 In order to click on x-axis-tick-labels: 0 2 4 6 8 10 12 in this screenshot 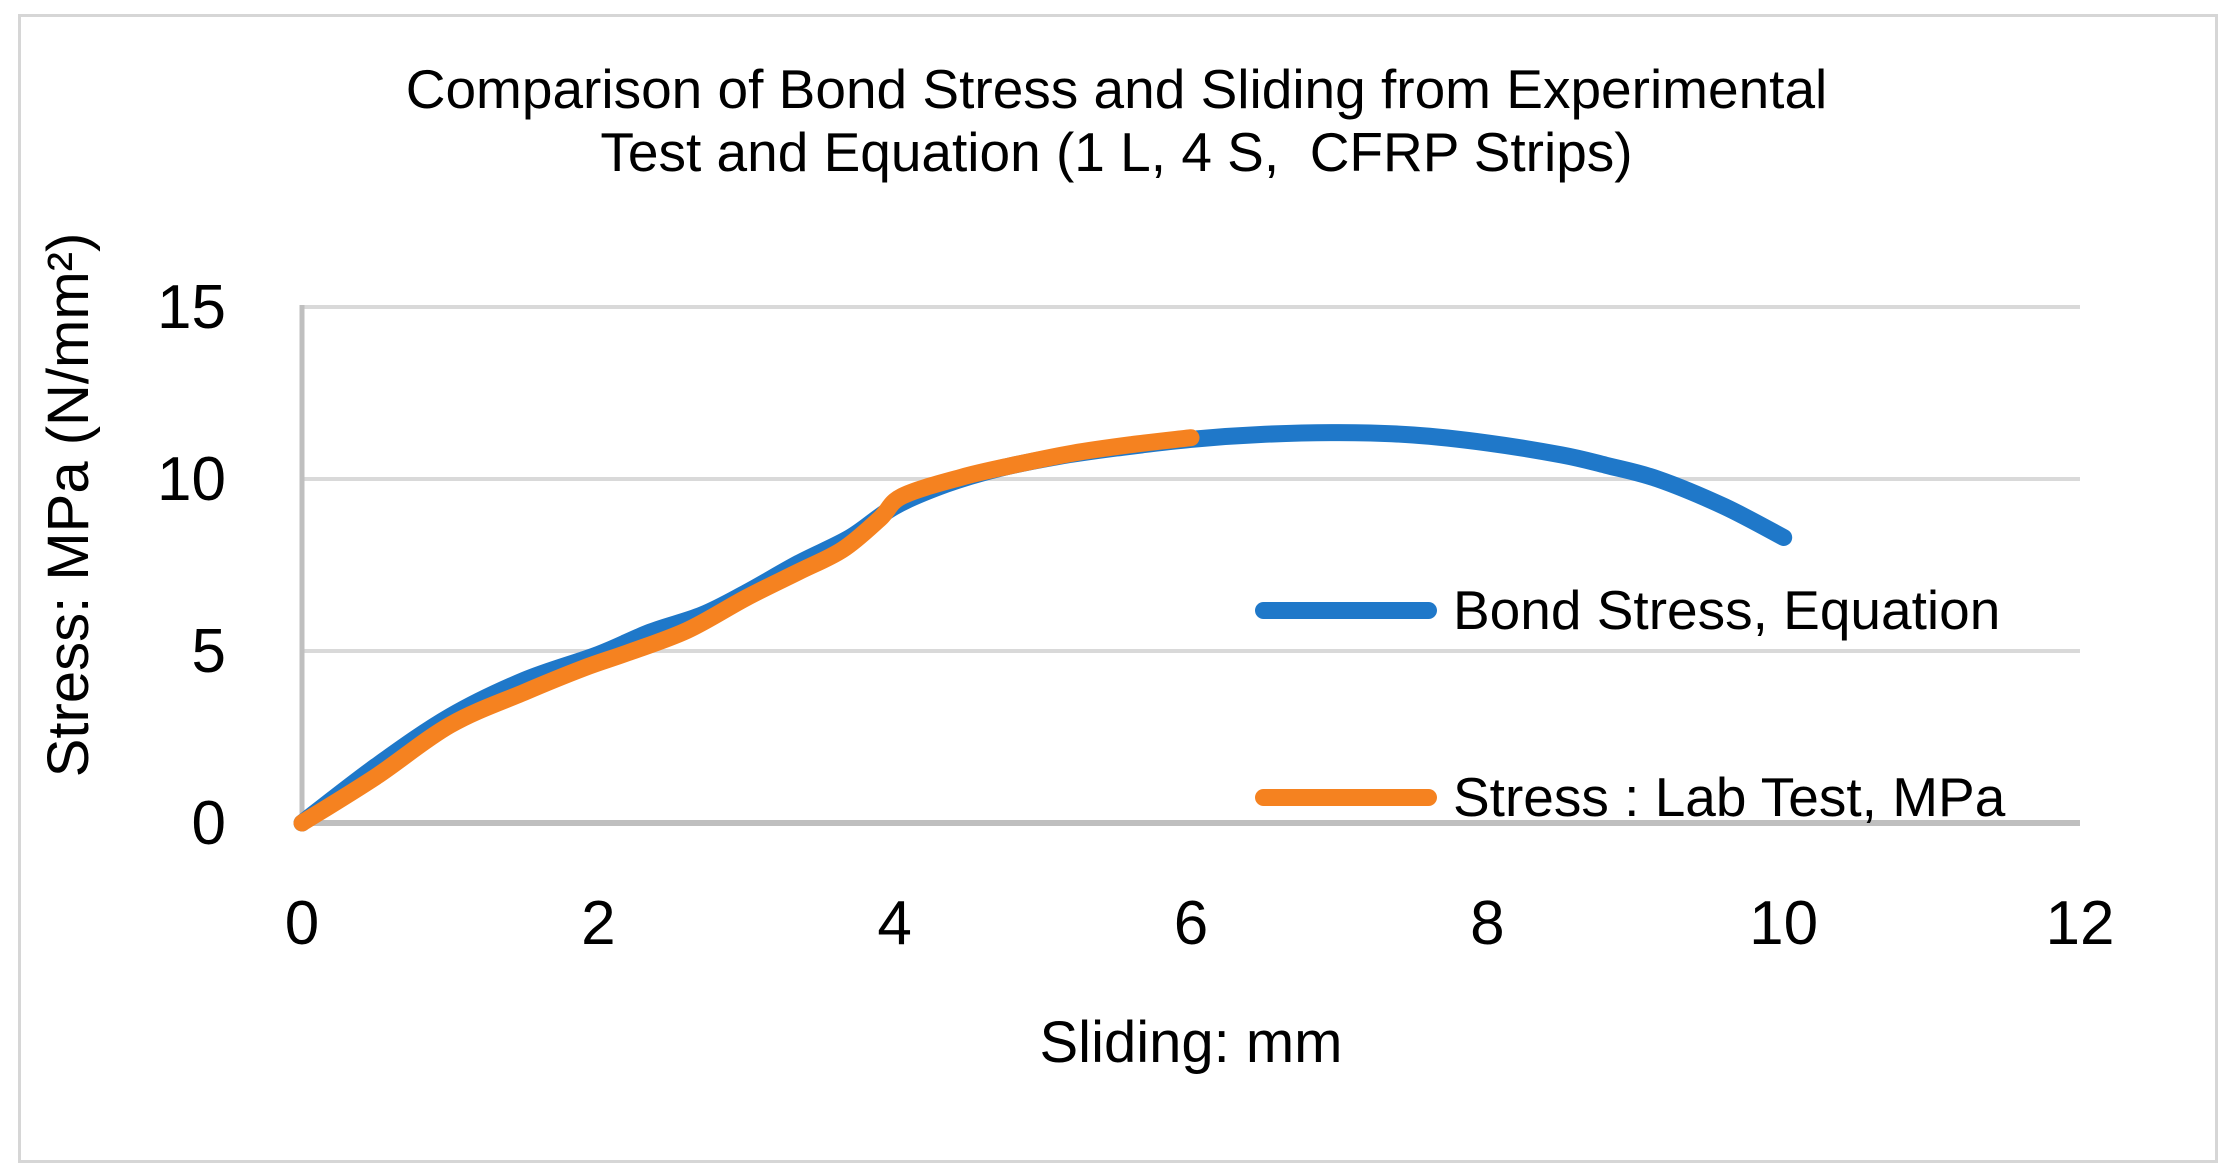, I will do `click(1200, 923)`.